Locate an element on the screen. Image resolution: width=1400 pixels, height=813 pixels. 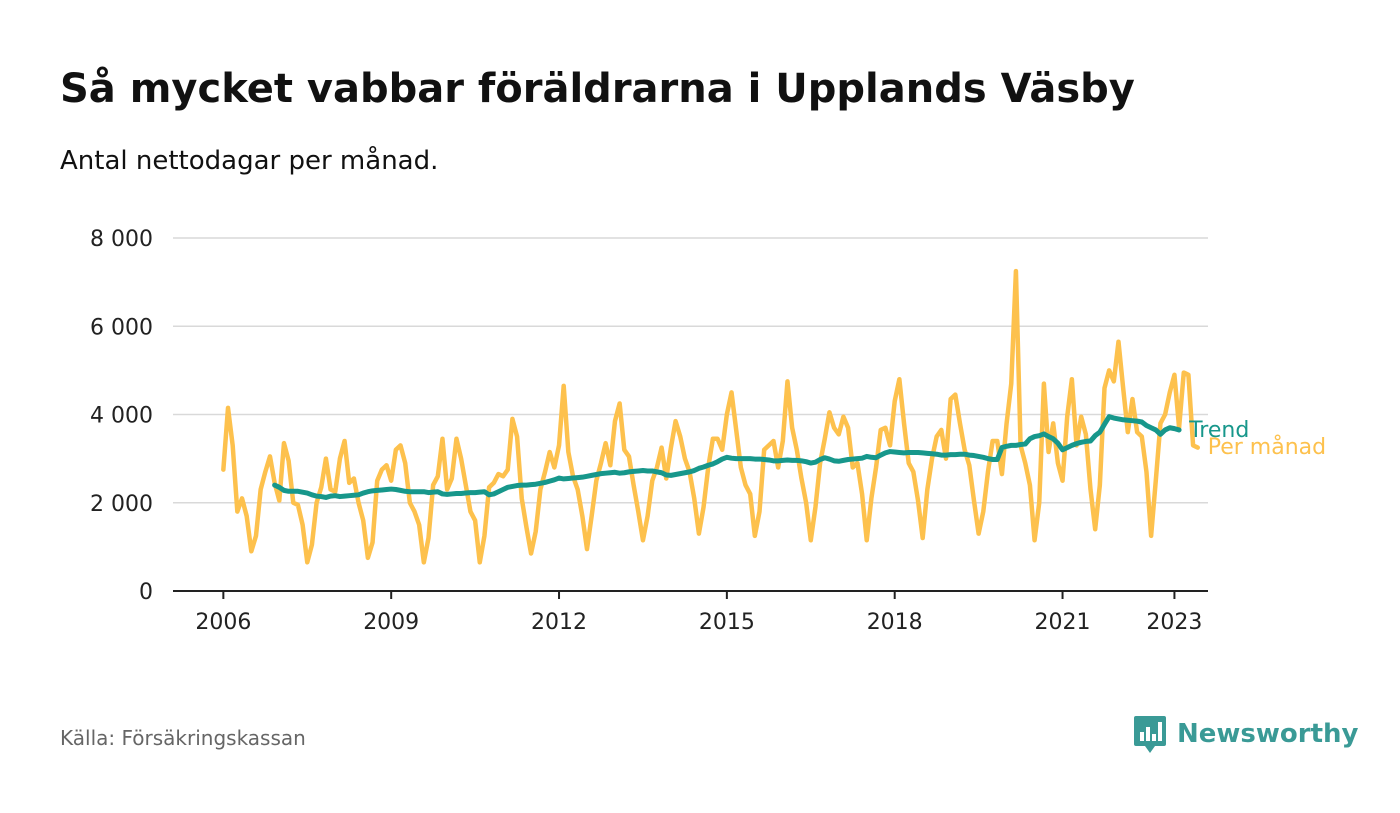
x-axis: 2006 2009 2012 2015 2018 2021 2023 is located at coordinates (690, 612).